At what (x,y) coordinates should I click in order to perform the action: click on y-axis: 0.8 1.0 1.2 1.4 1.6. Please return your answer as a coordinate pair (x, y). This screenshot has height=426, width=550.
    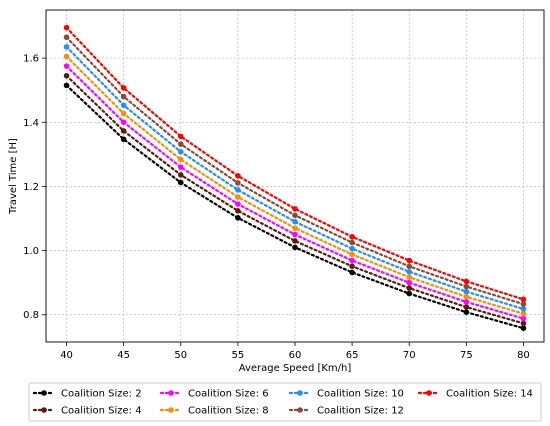
    Looking at the image, I should click on (34, 187).